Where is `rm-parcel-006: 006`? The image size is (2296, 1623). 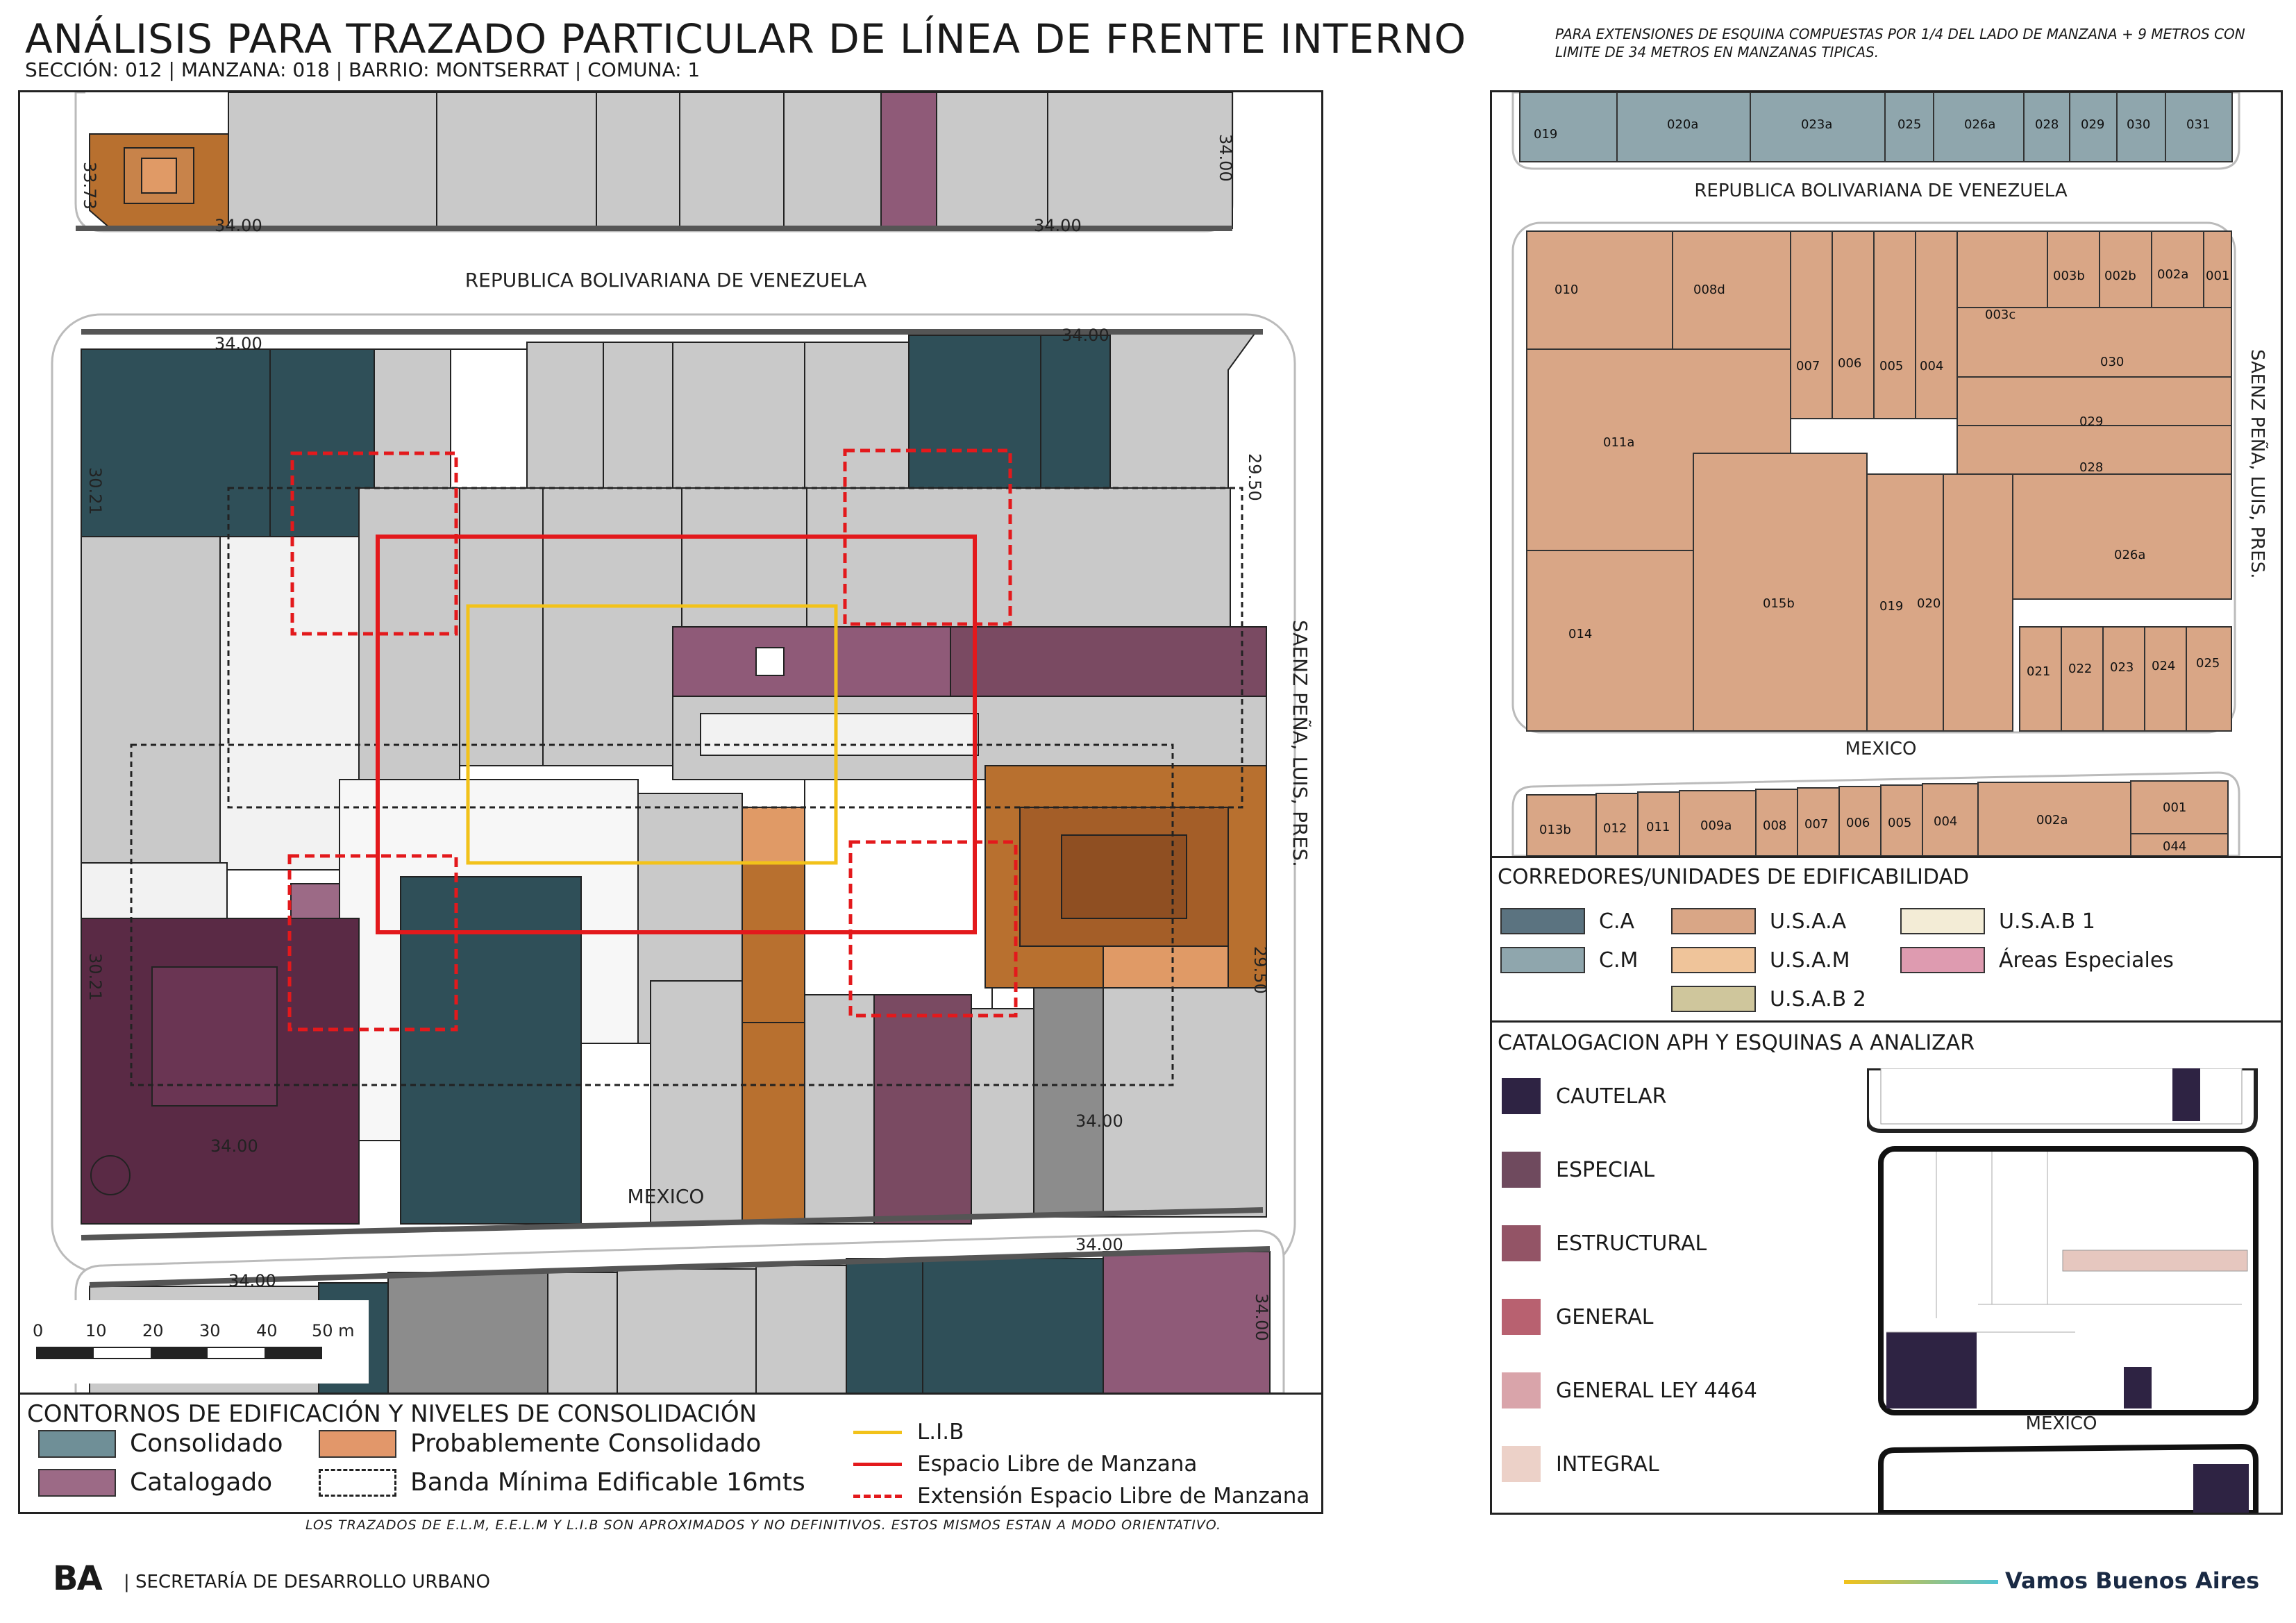 rm-parcel-006: 006 is located at coordinates (1849, 363).